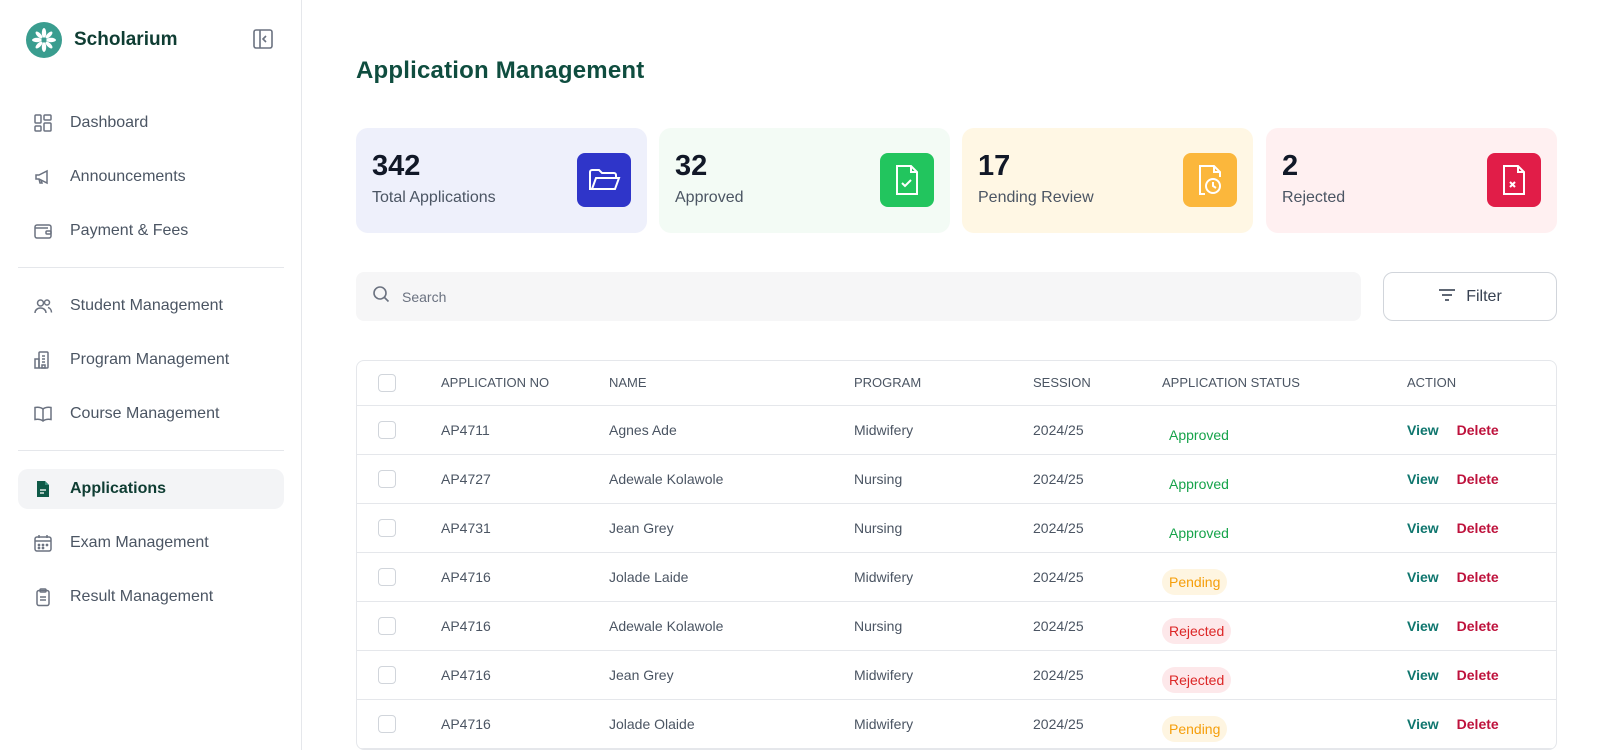  Describe the element at coordinates (129, 230) in the screenshot. I see `sidebar-item-label: Payment & Fees` at that location.